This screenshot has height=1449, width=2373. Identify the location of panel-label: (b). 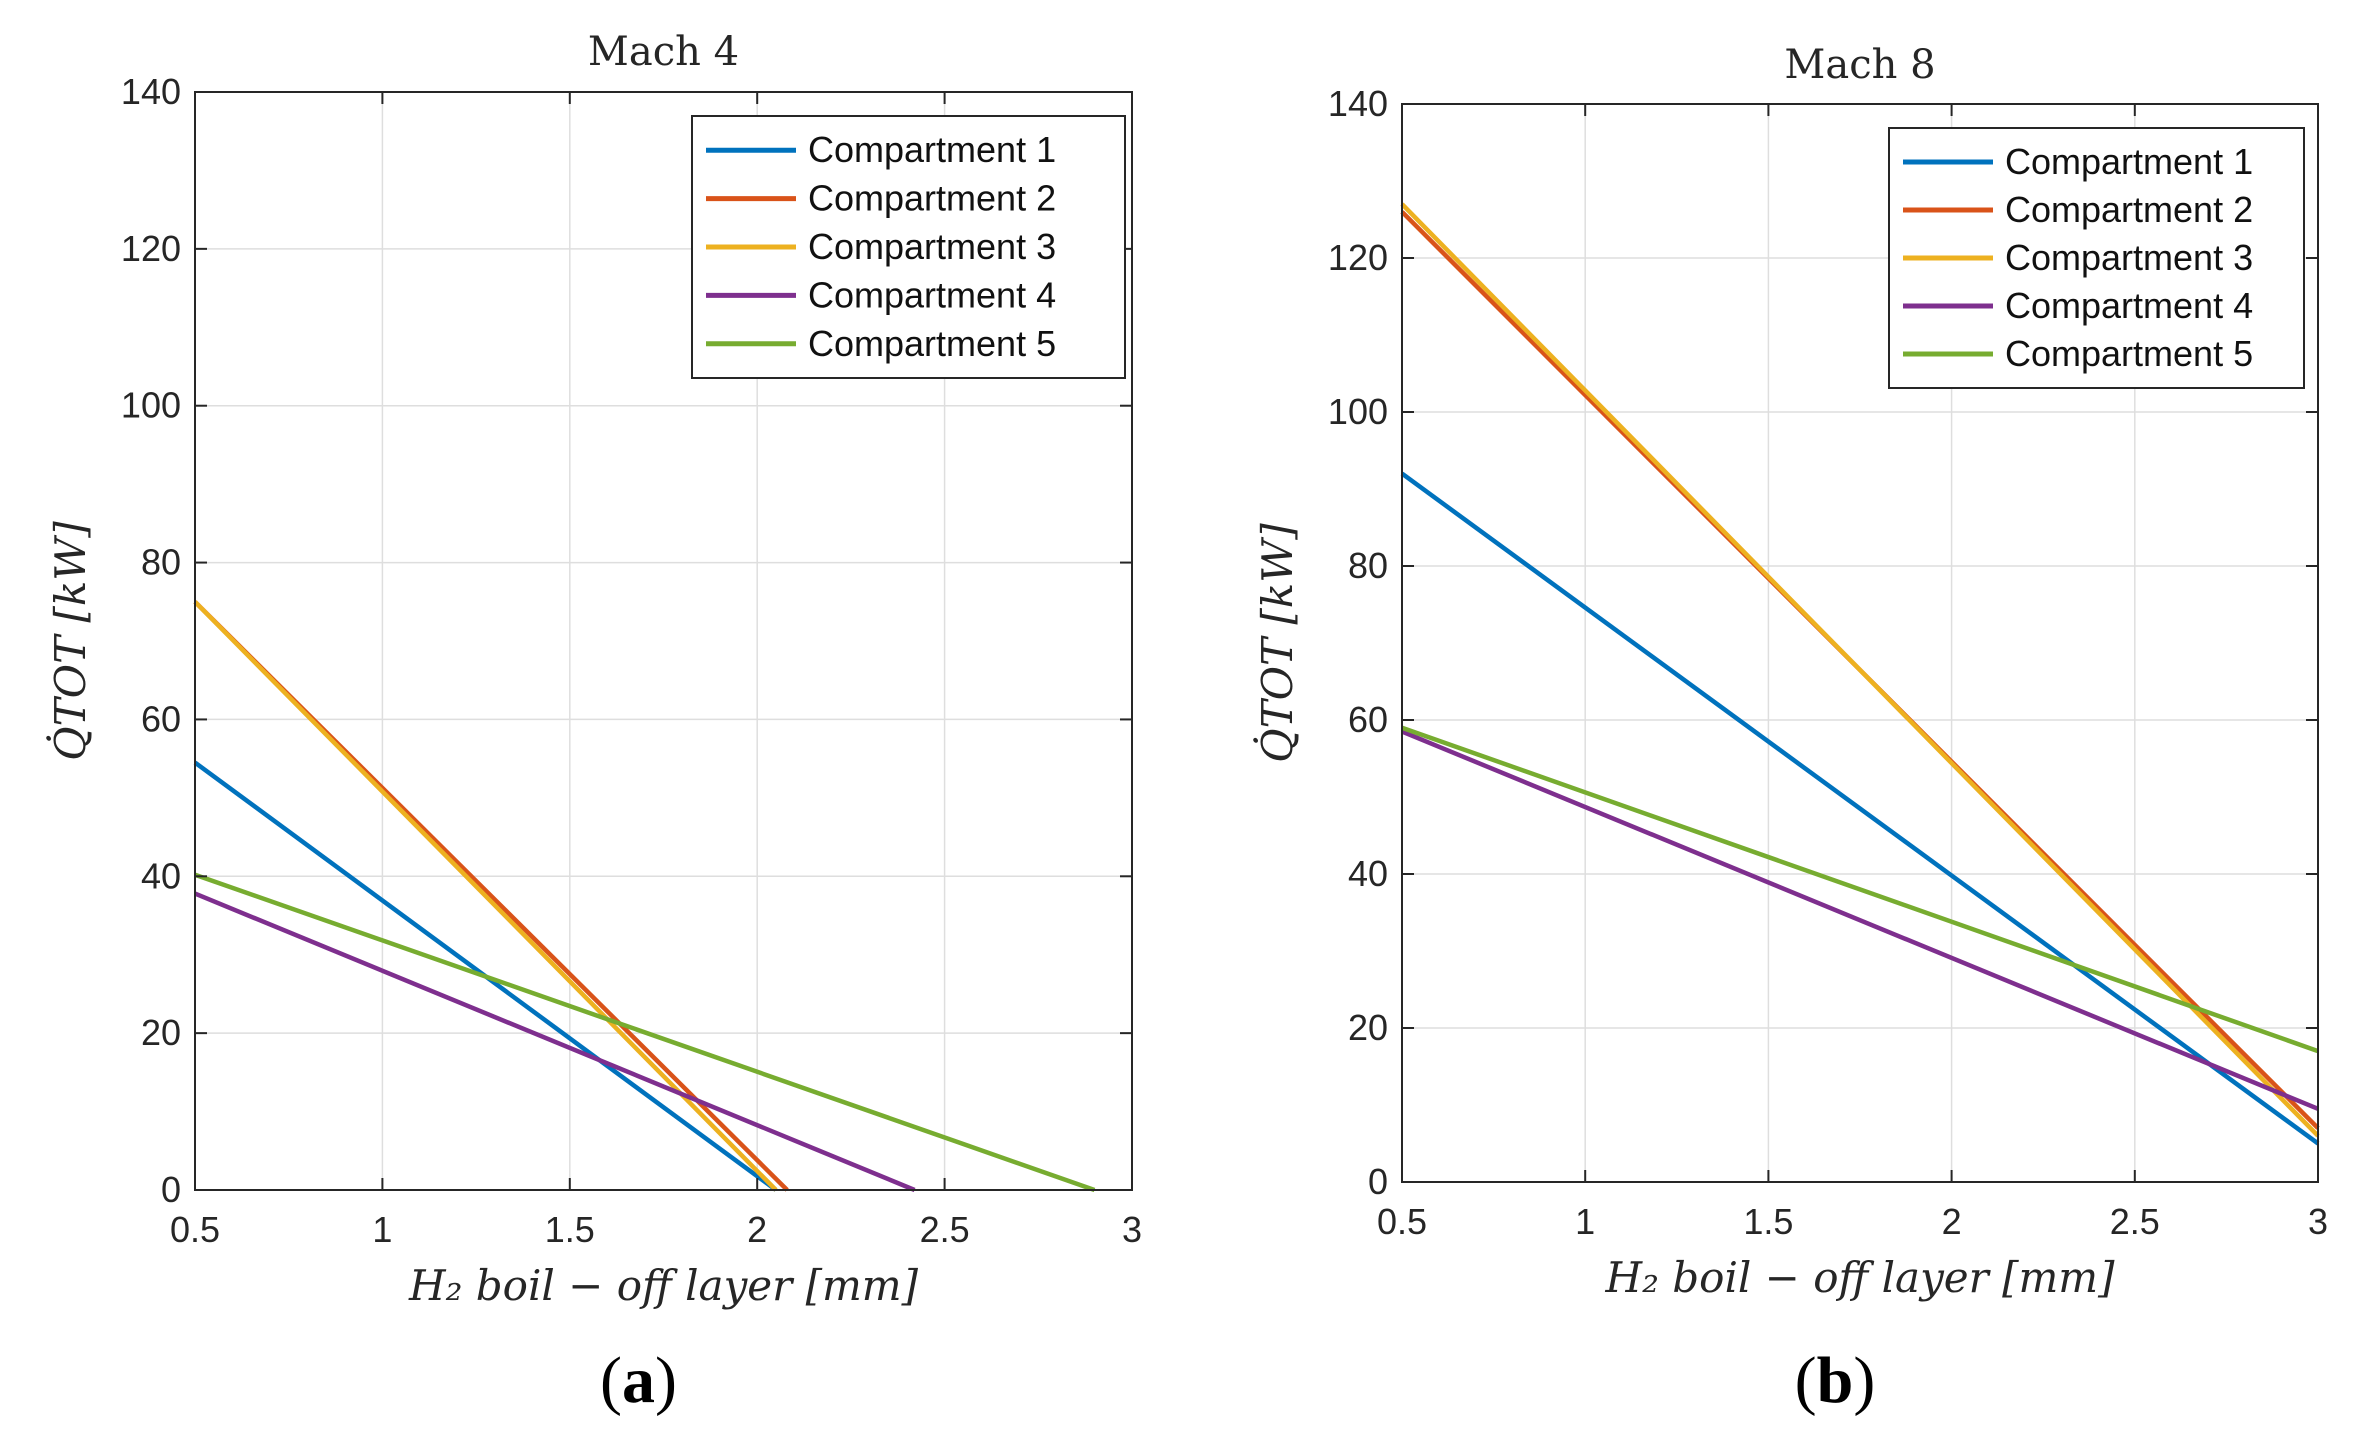
(1835, 1380).